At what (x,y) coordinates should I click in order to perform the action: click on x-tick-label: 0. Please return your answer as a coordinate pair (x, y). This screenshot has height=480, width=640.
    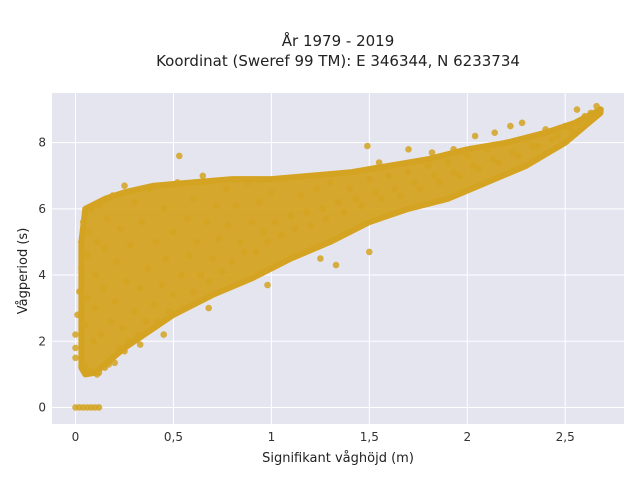
    Looking at the image, I should click on (76, 437).